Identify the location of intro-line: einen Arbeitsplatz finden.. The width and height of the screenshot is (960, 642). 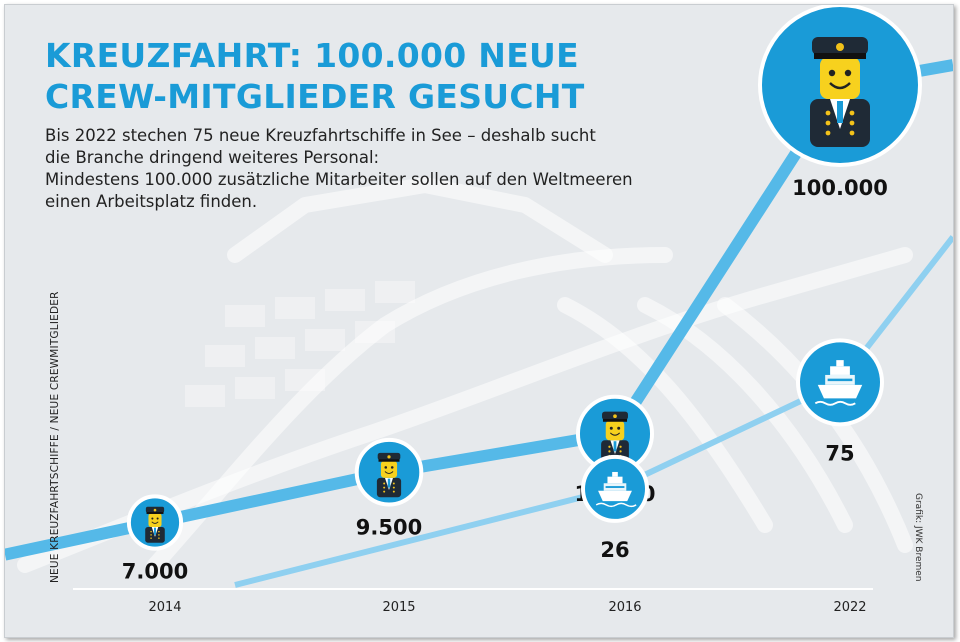
(151, 201).